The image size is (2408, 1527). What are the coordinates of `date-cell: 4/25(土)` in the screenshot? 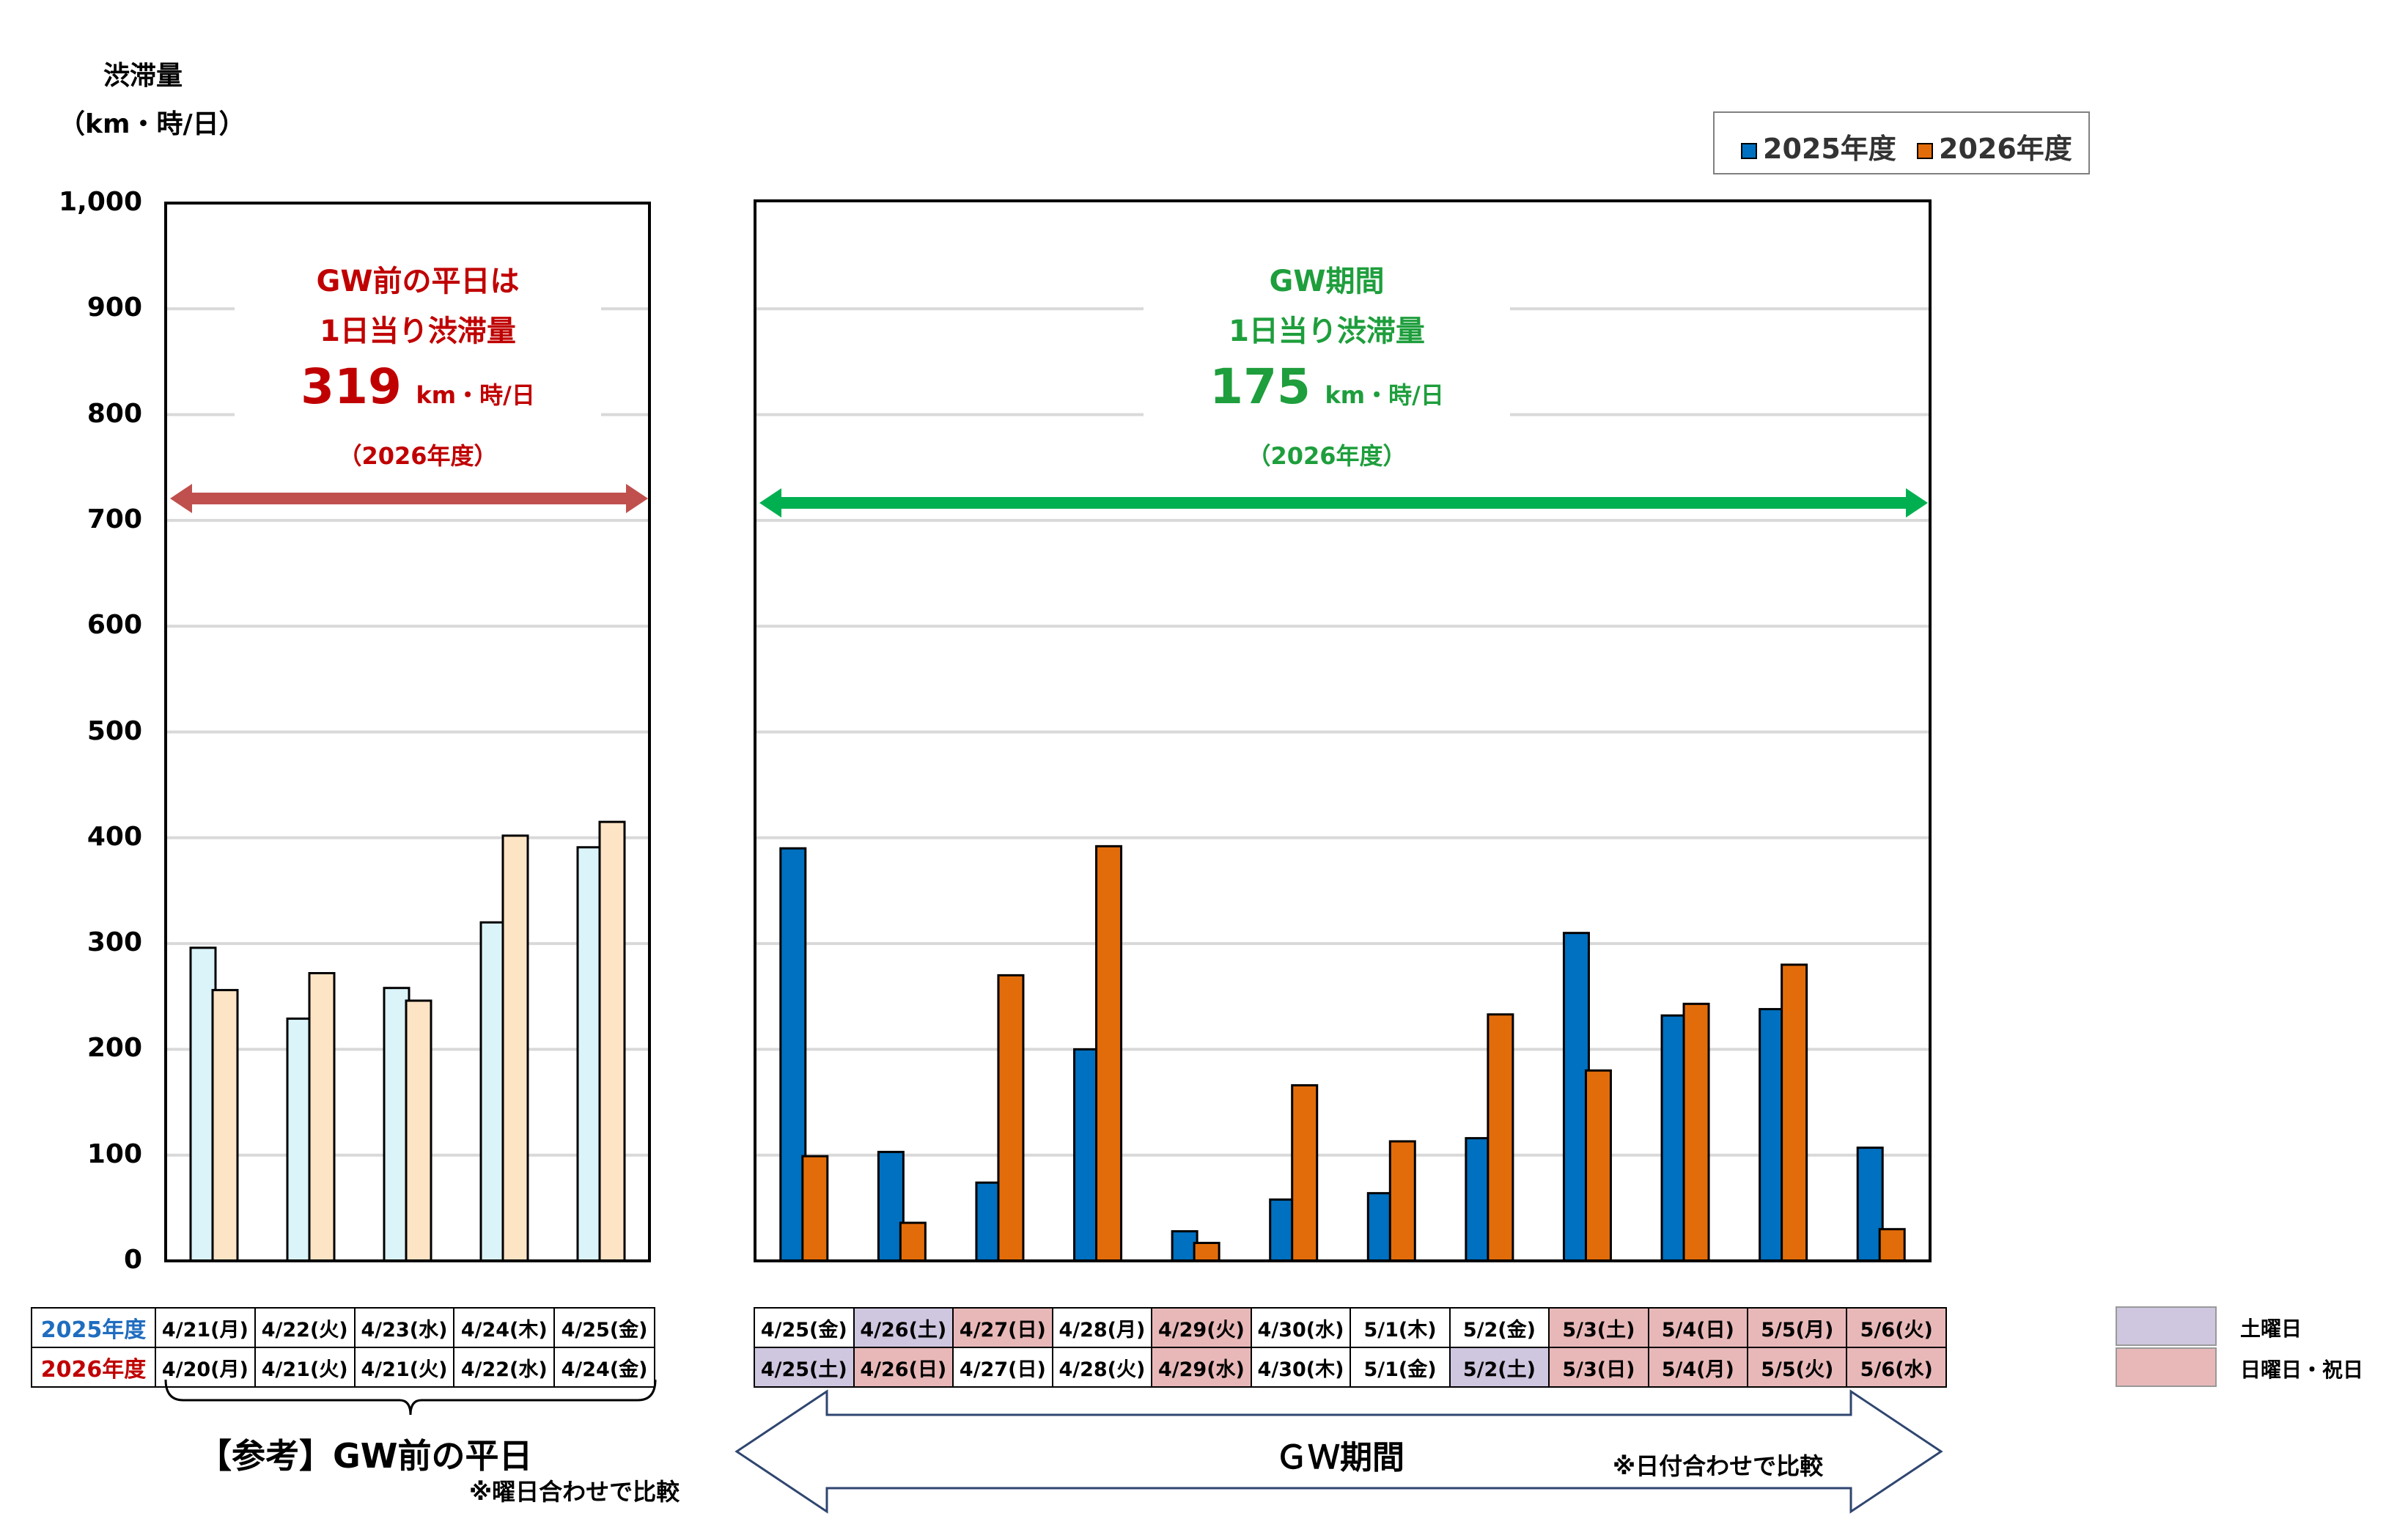 It's located at (804, 1367).